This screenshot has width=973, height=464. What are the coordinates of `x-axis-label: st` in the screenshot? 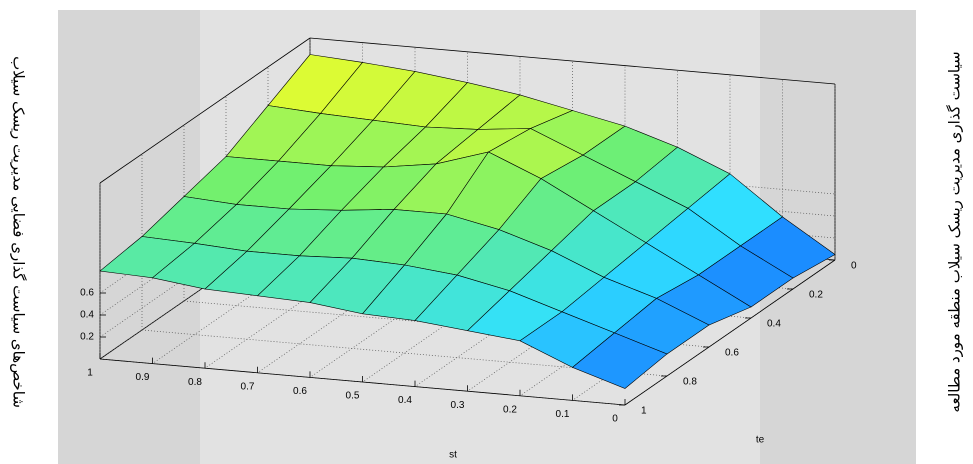 It's located at (453, 455).